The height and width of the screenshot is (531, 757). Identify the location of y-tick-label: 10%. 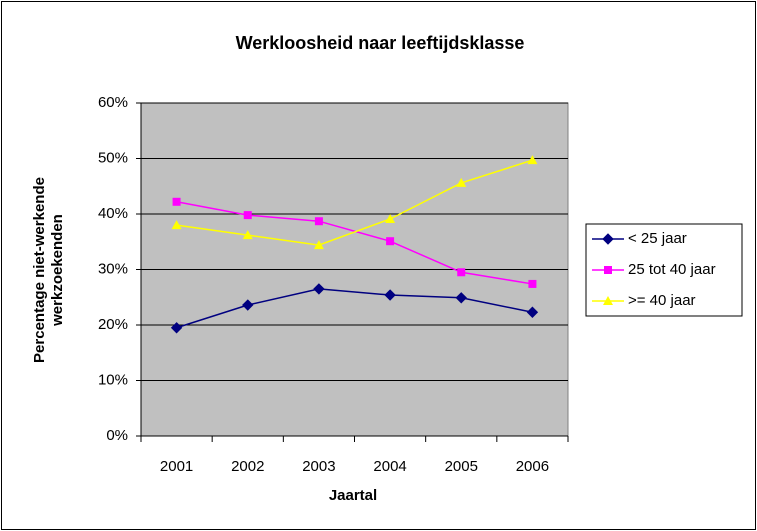
(113, 379).